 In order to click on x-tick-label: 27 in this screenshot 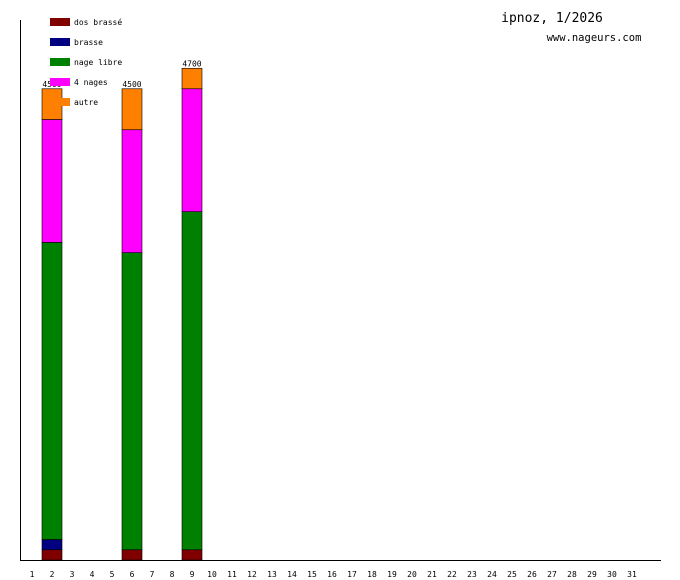, I will do `click(552, 574)`.